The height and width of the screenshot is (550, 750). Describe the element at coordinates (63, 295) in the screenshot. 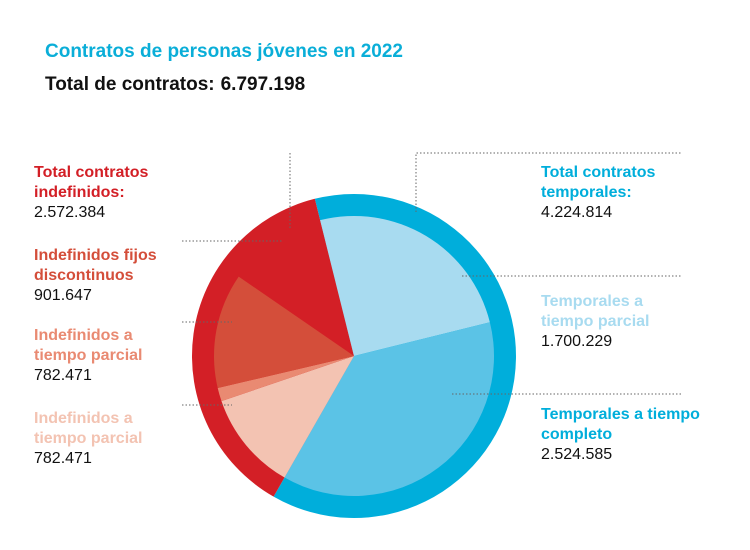

I see `label-fijos-discontinuos-value: 901.647` at that location.